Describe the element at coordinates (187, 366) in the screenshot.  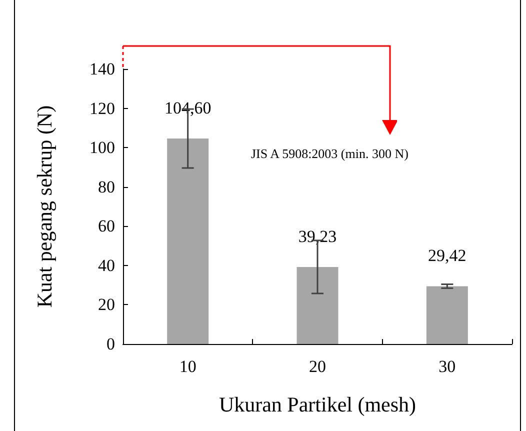
I see `x-tick-label: 10` at that location.